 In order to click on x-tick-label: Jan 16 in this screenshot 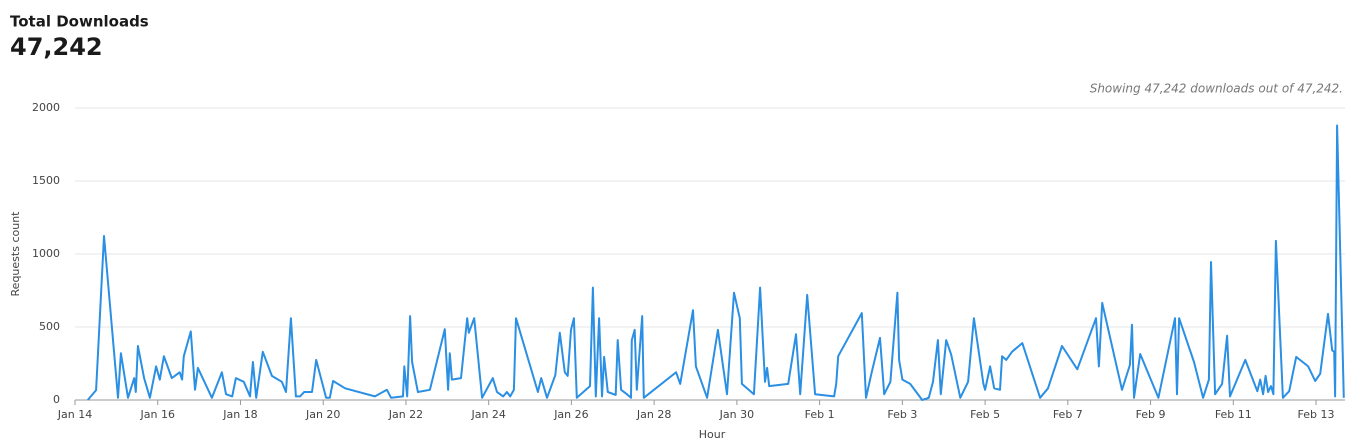, I will do `click(157, 414)`.